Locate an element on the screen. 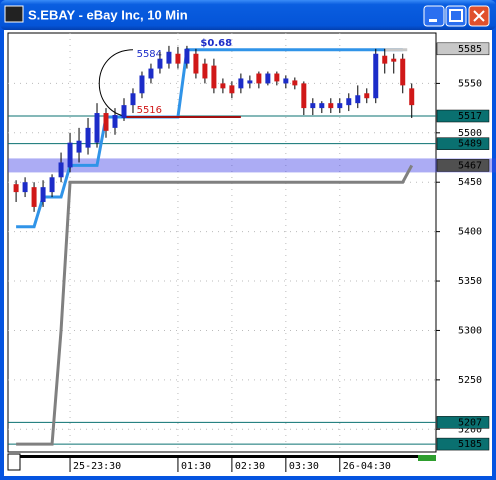 This screenshot has width=496, height=480. y-tick-label: 5250 is located at coordinates (470, 380).